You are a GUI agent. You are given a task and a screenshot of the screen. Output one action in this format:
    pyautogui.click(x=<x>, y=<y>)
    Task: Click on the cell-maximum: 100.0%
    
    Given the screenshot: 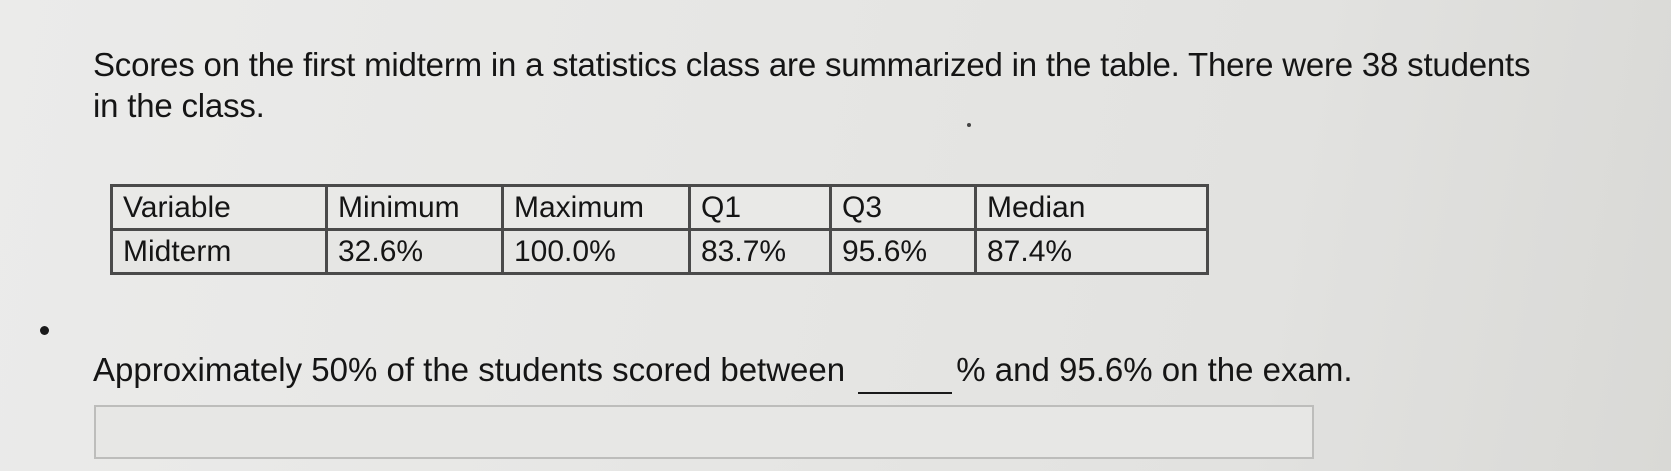 What is the action you would take?
    pyautogui.click(x=596, y=251)
    